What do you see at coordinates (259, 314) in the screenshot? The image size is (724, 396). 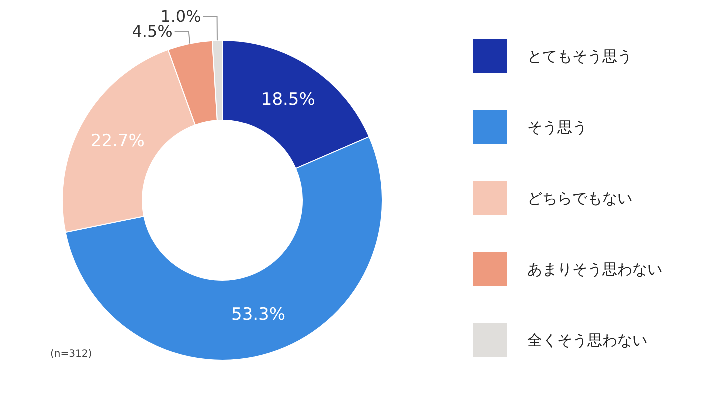 I see `data-label: 53.3%` at bounding box center [259, 314].